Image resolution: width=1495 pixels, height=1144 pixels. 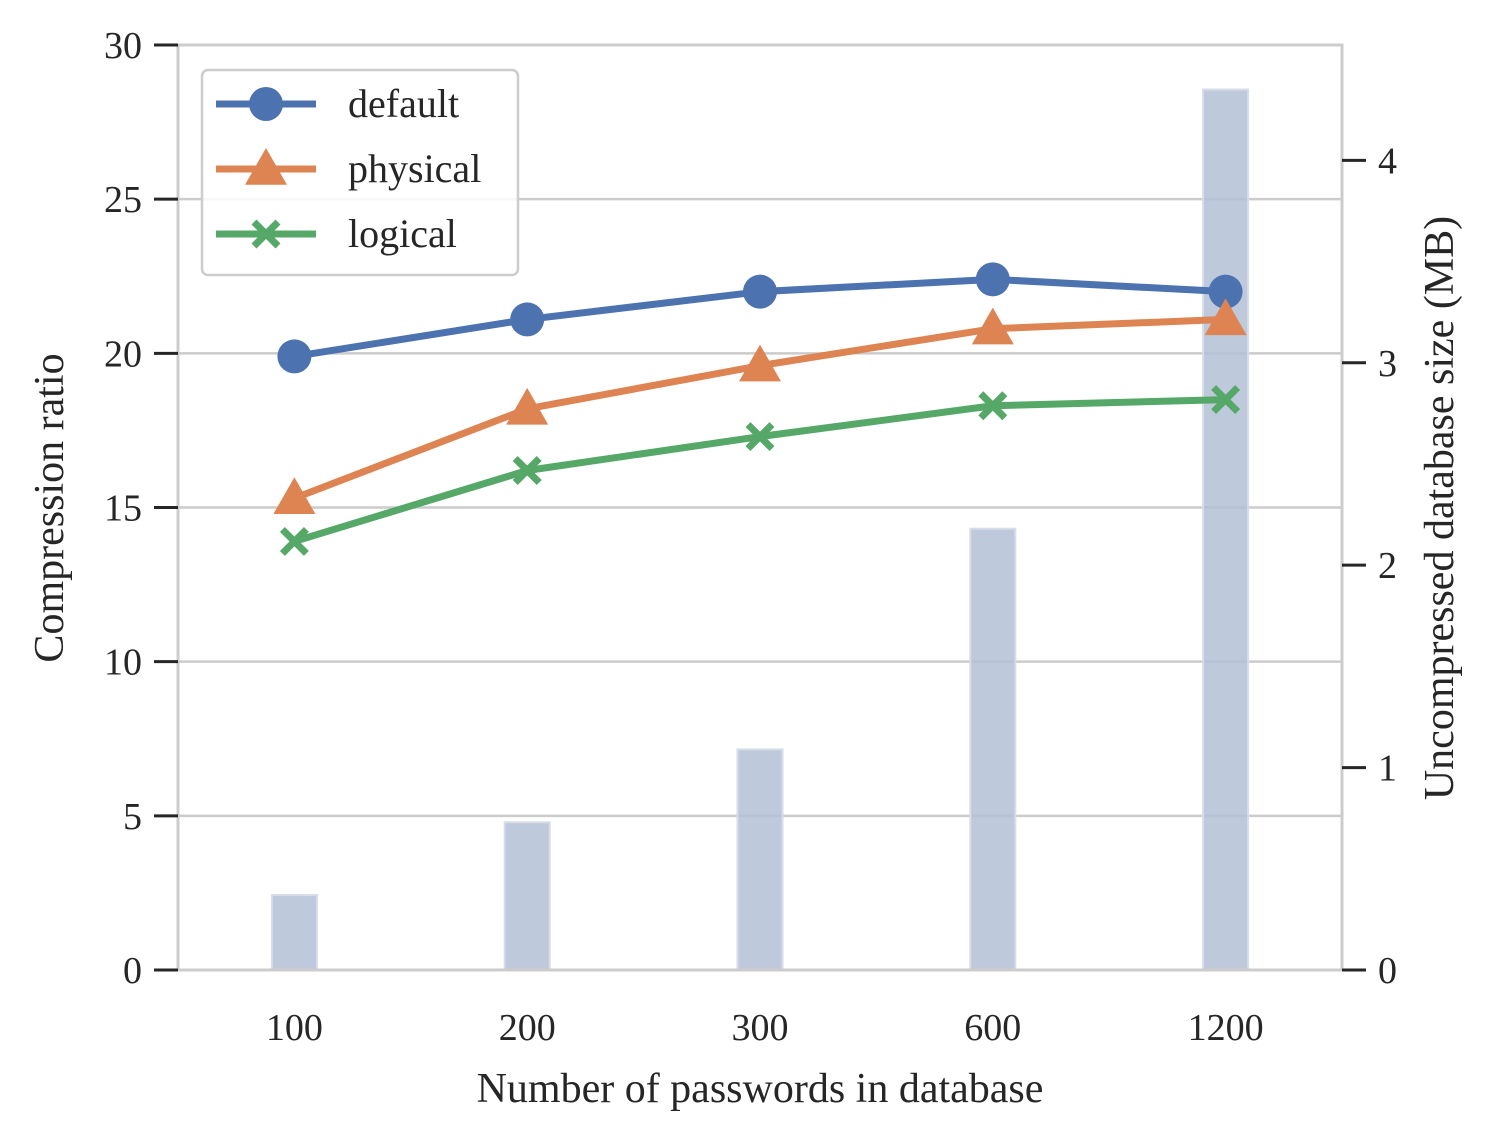 What do you see at coordinates (1387, 971) in the screenshot?
I see `y2-tick-label: 0` at bounding box center [1387, 971].